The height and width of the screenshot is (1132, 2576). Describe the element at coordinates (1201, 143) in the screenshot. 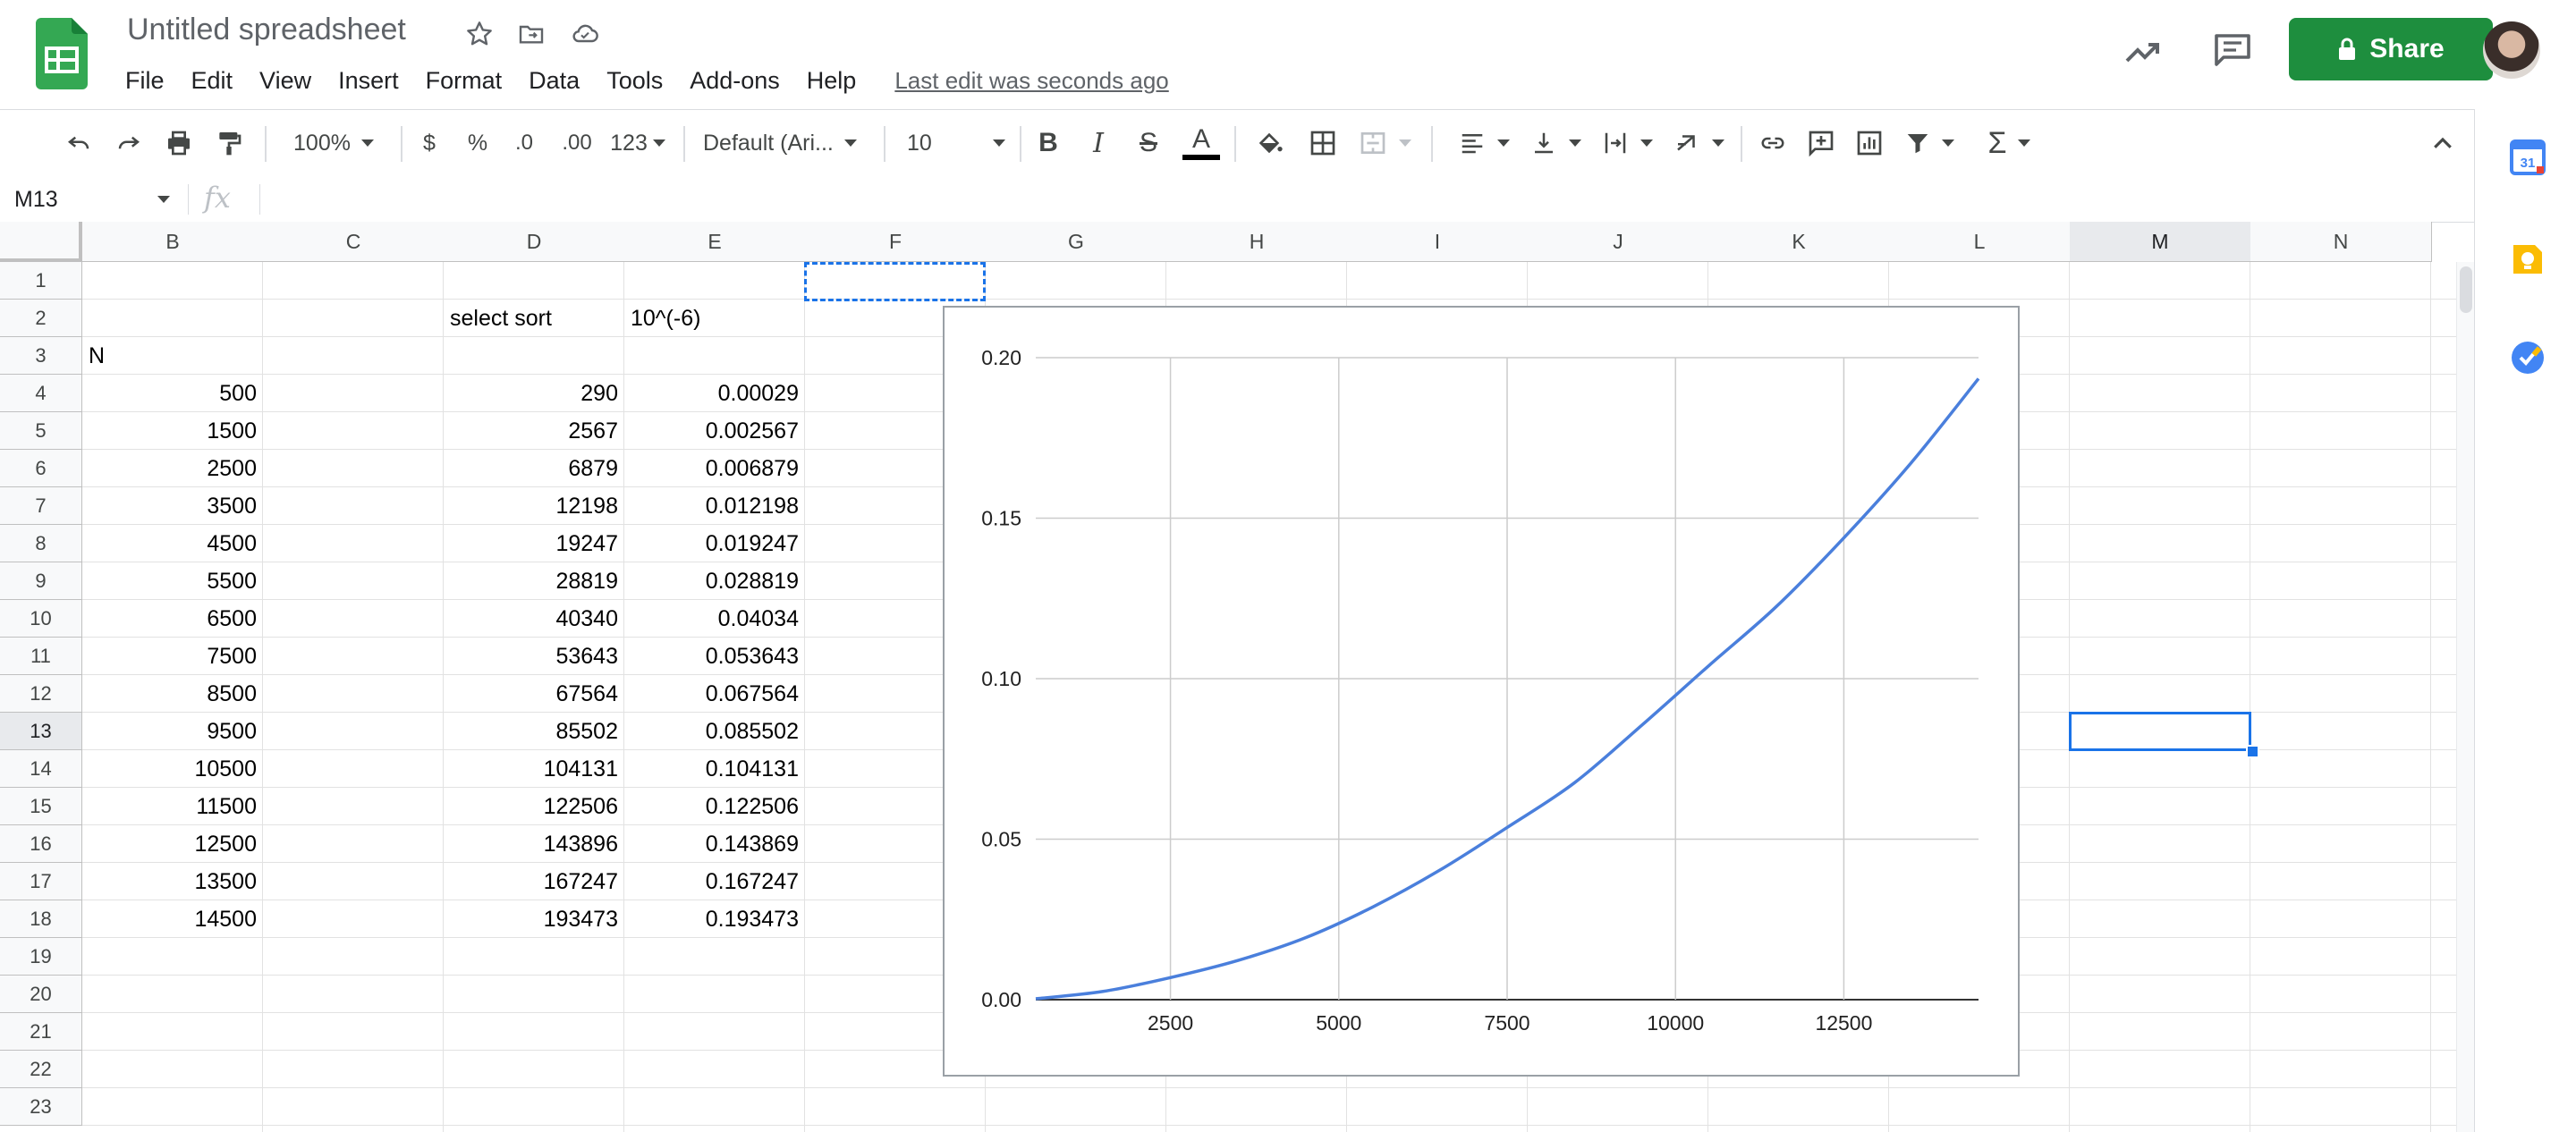

I see `text-color-button: A` at that location.